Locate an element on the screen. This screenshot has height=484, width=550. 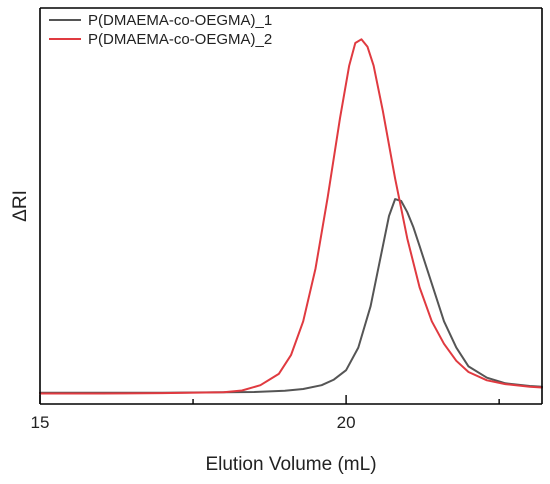
legend-label-series-2: P(DMAEMA-co-OEGMA)_2 is located at coordinates (180, 39).